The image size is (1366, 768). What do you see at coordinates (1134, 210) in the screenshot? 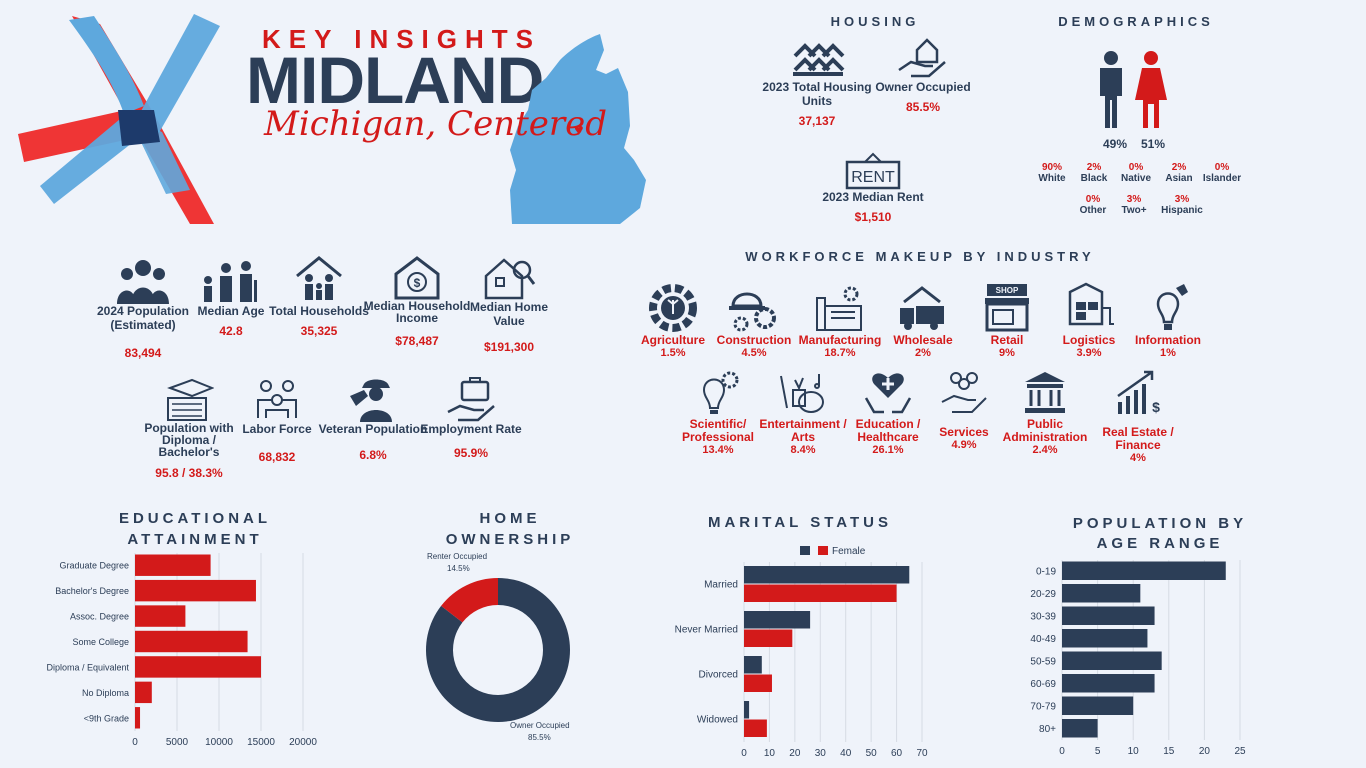
I see `race-name: Two+` at bounding box center [1134, 210].